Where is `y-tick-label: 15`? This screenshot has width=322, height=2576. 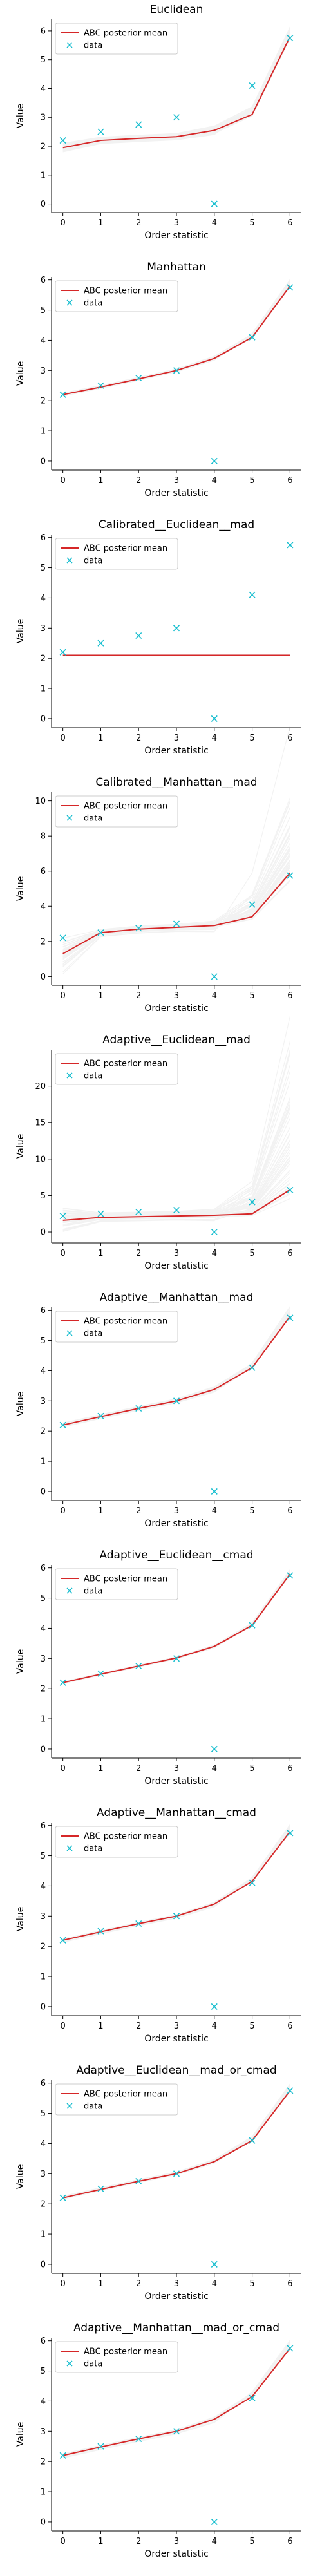 y-tick-label: 15 is located at coordinates (40, 1124).